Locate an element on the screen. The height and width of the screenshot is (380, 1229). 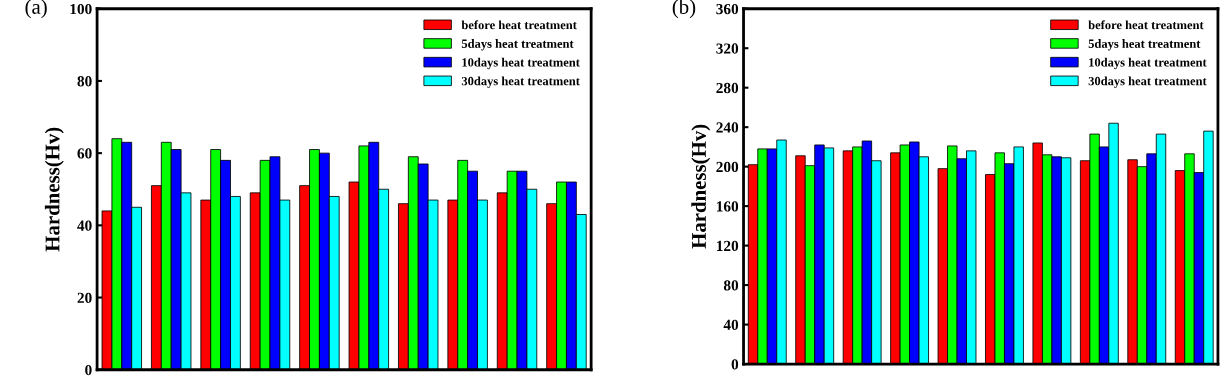
y-tick-label: 280 is located at coordinates (727, 88).